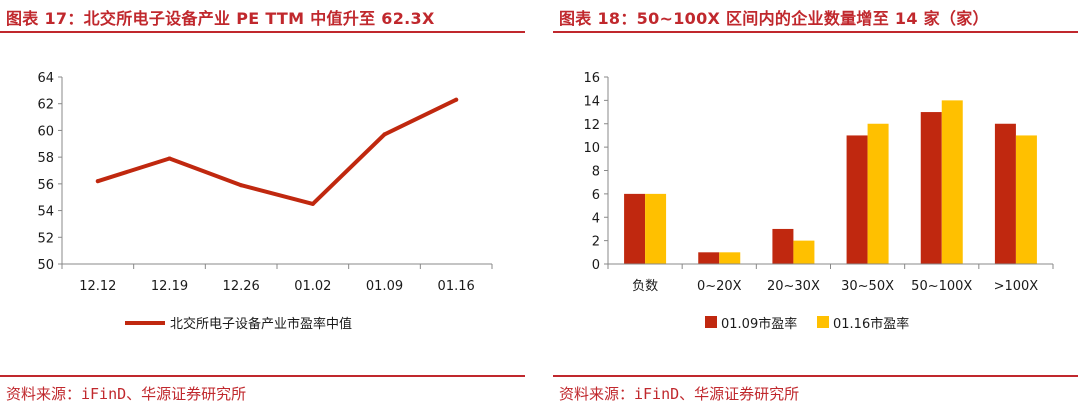 Image resolution: width=1080 pixels, height=408 pixels. What do you see at coordinates (261, 324) in the screenshot?
I see `legend-label: 北交所电子设备产业市盈率中值` at bounding box center [261, 324].